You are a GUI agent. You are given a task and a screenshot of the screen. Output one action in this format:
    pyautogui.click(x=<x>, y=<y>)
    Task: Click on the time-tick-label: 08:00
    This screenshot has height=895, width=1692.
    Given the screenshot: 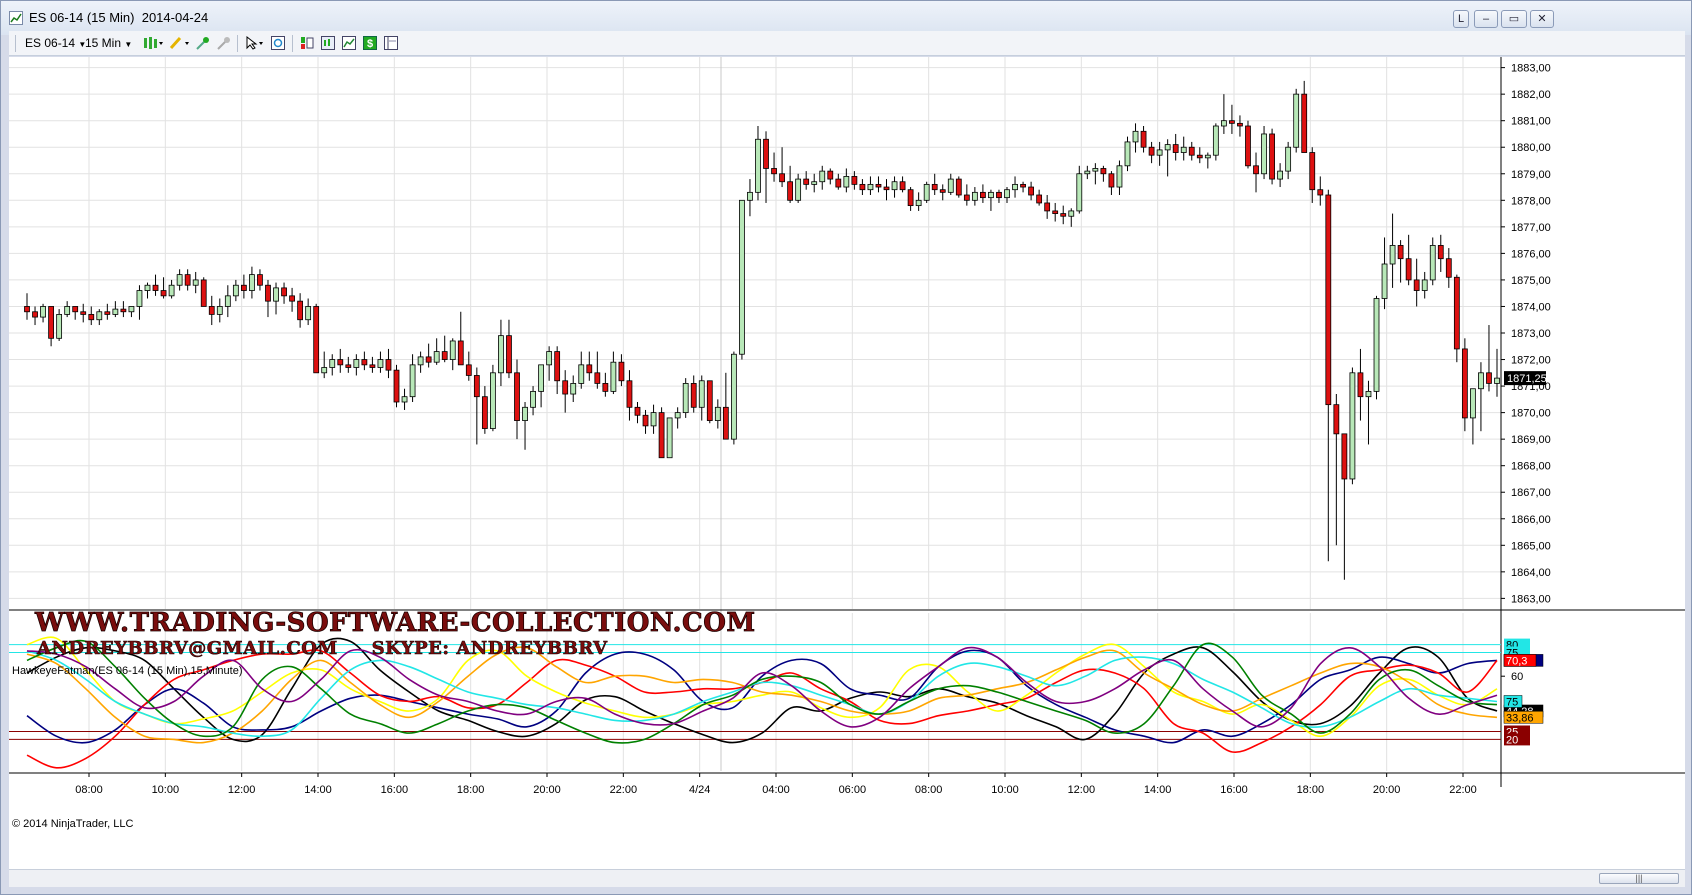 What is the action you would take?
    pyautogui.click(x=89, y=790)
    